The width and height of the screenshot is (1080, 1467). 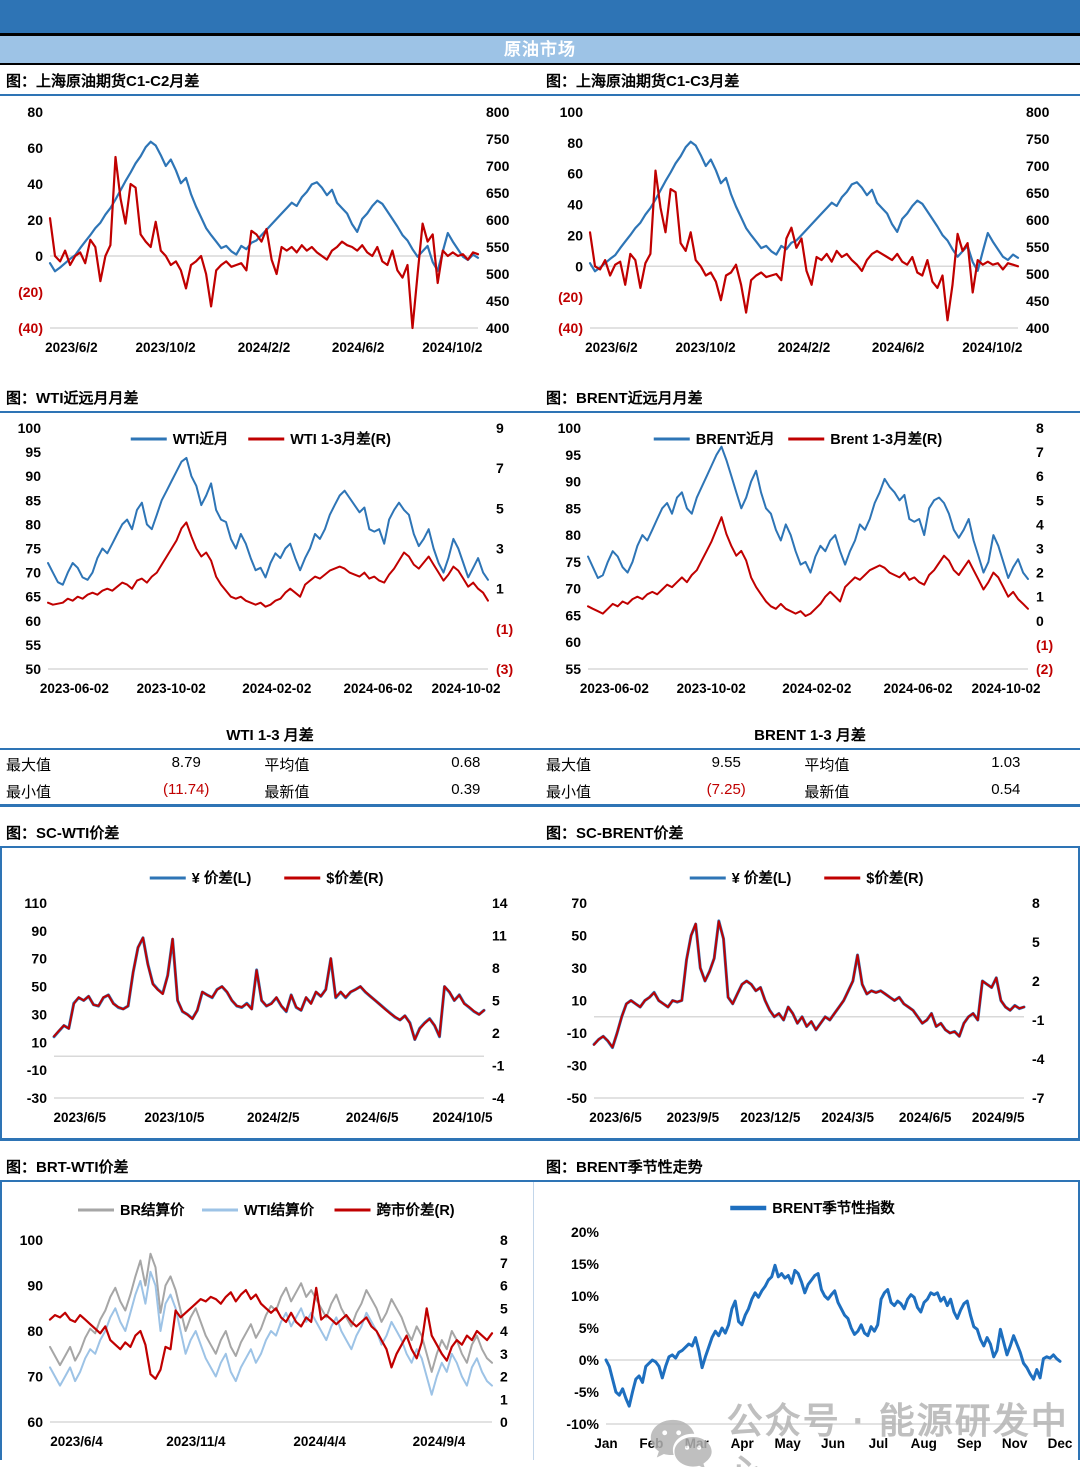 I want to click on svg-text: 400, so click(x=1038, y=328).